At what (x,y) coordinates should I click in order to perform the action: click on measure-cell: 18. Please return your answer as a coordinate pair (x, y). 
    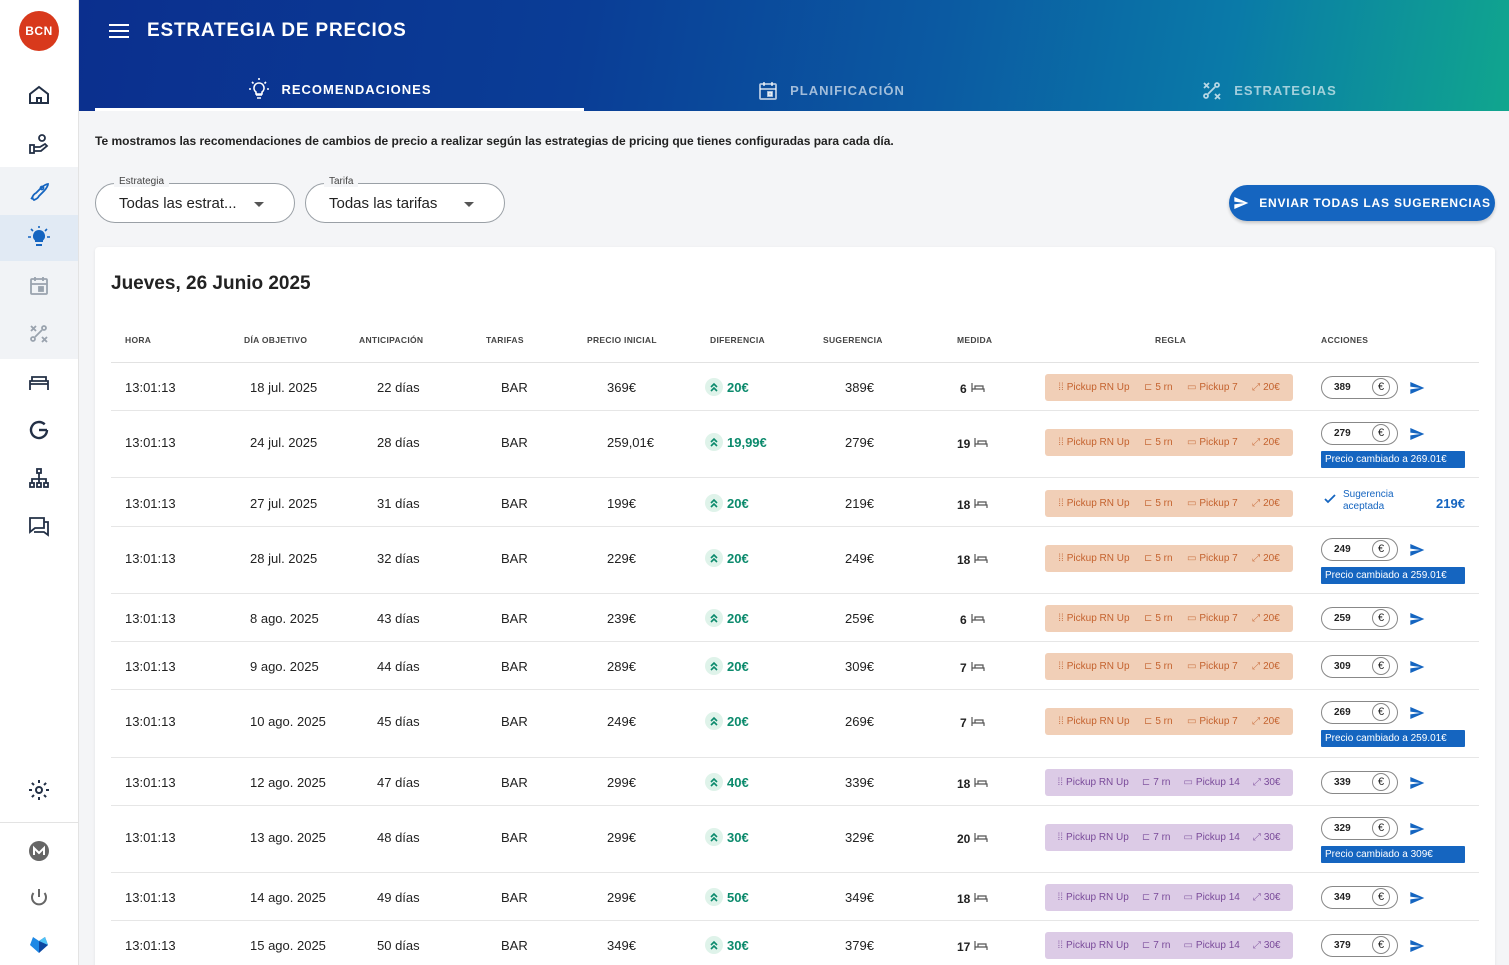
    Looking at the image, I should click on (972, 559).